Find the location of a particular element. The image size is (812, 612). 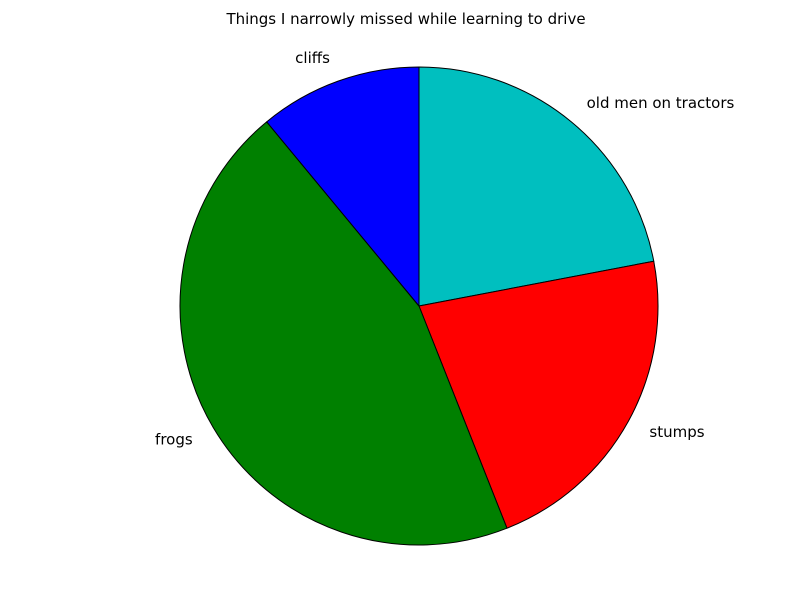

slice-label-stumps: stumps is located at coordinates (676, 432).